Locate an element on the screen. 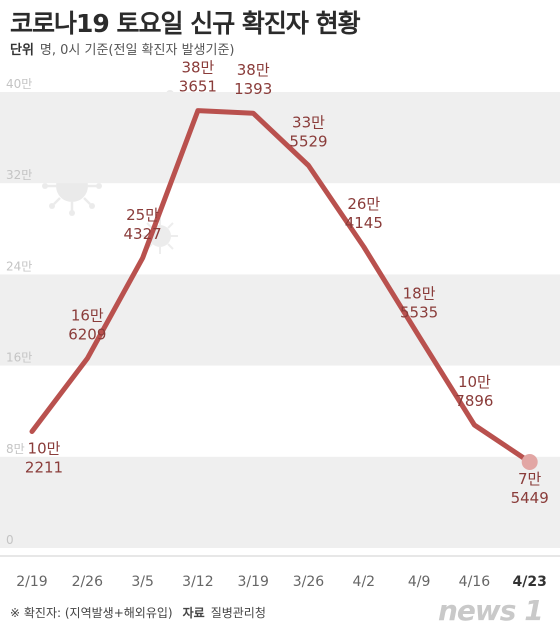 The width and height of the screenshot is (560, 640). data-label: 33만 5529 is located at coordinates (308, 131).